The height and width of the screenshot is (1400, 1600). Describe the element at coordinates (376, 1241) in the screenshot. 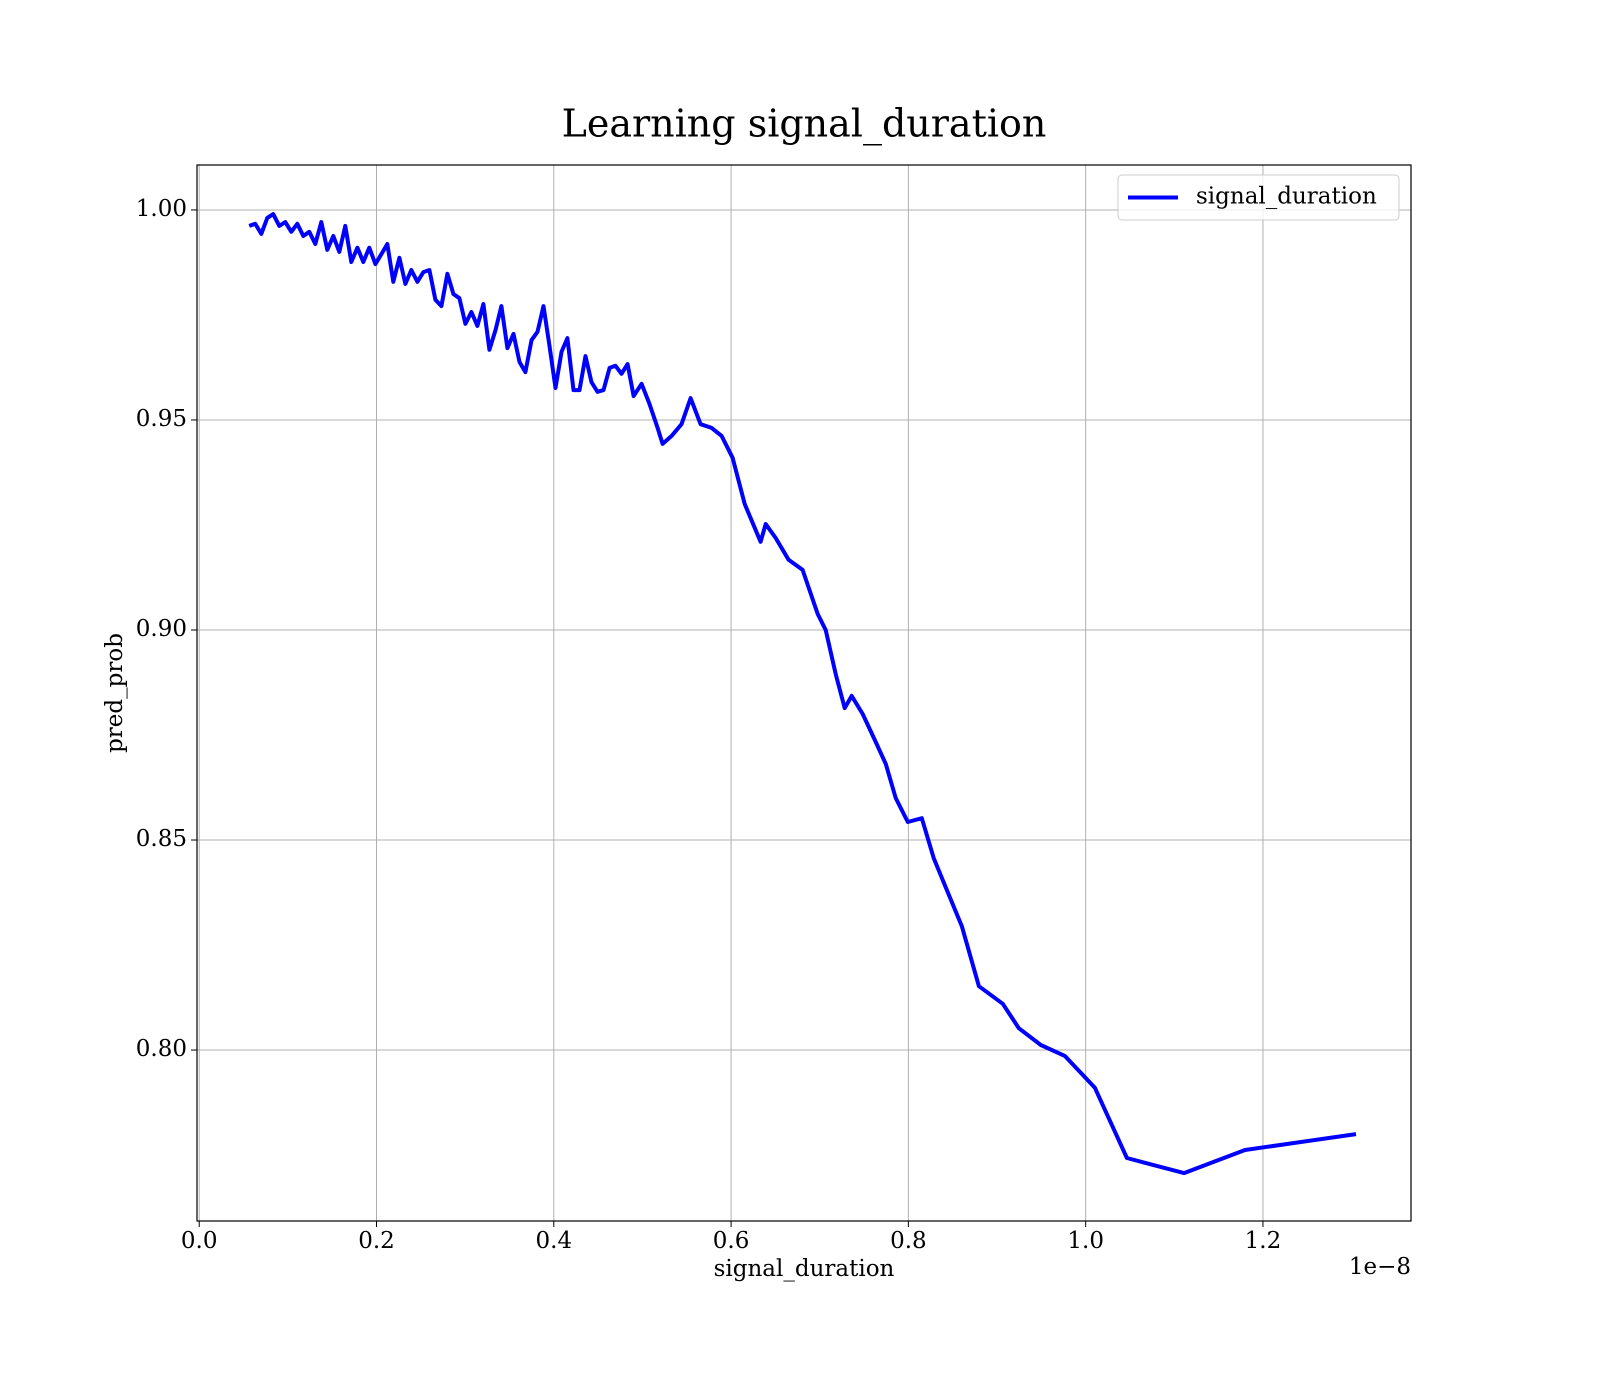

I see `x-tick-label: 0.2` at that location.